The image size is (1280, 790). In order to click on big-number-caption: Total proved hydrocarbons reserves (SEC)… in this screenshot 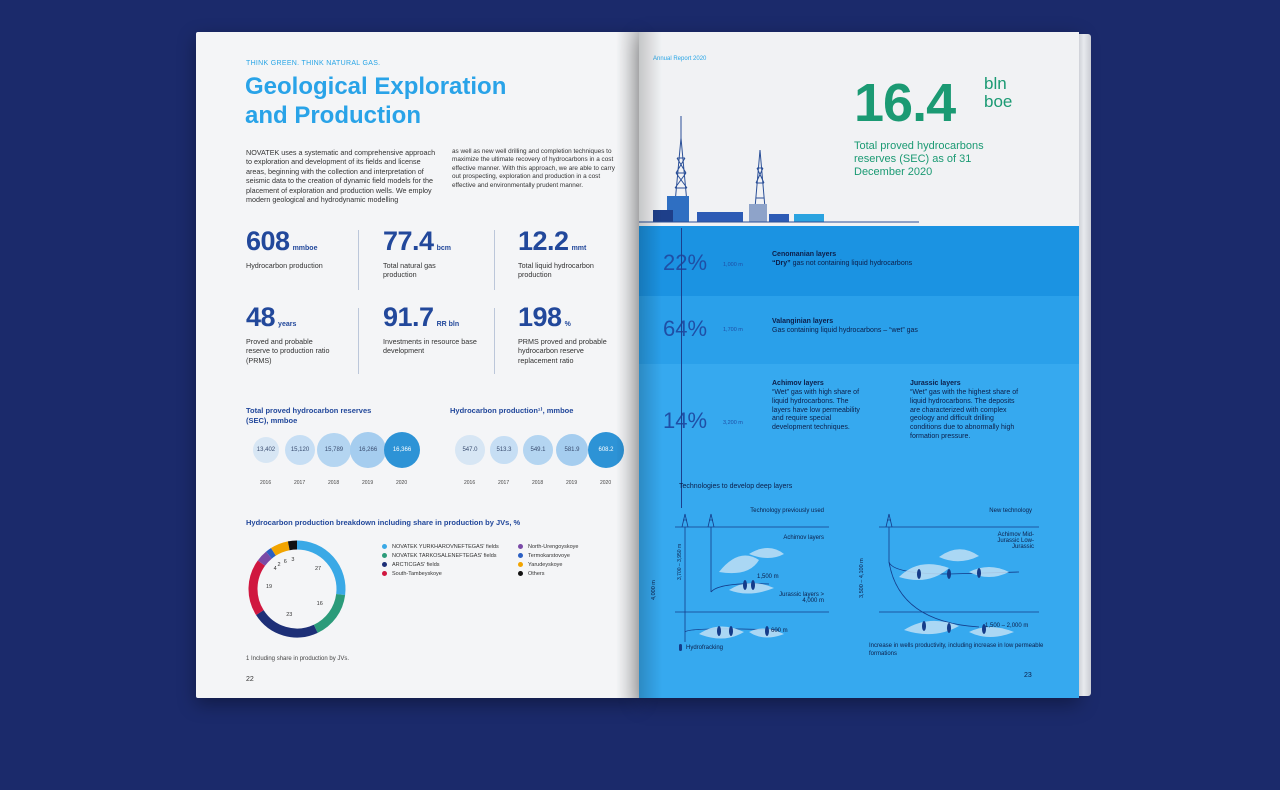, I will do `click(919, 159)`.